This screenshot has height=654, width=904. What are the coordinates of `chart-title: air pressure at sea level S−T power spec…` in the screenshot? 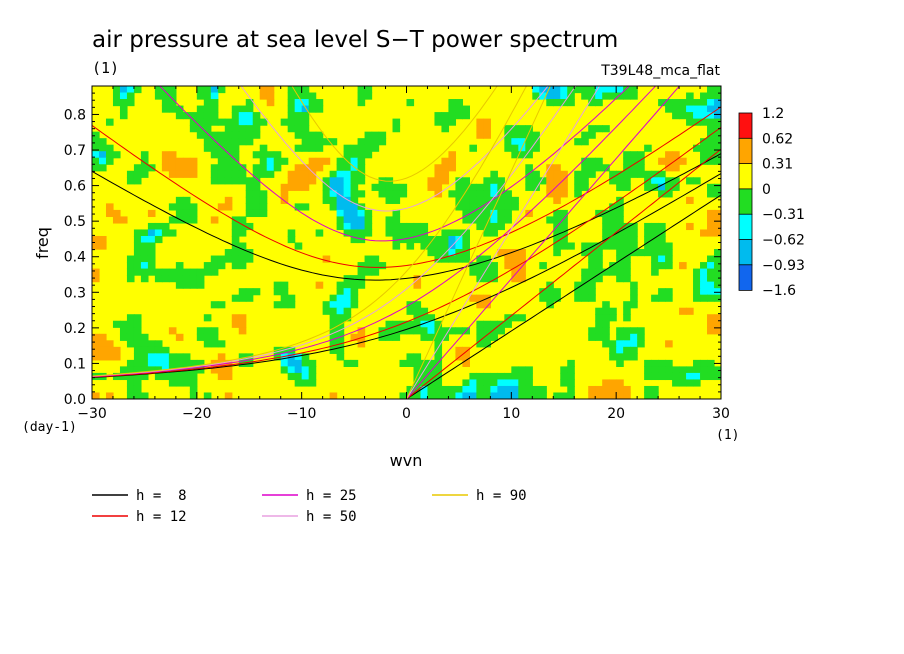 It's located at (355, 40).